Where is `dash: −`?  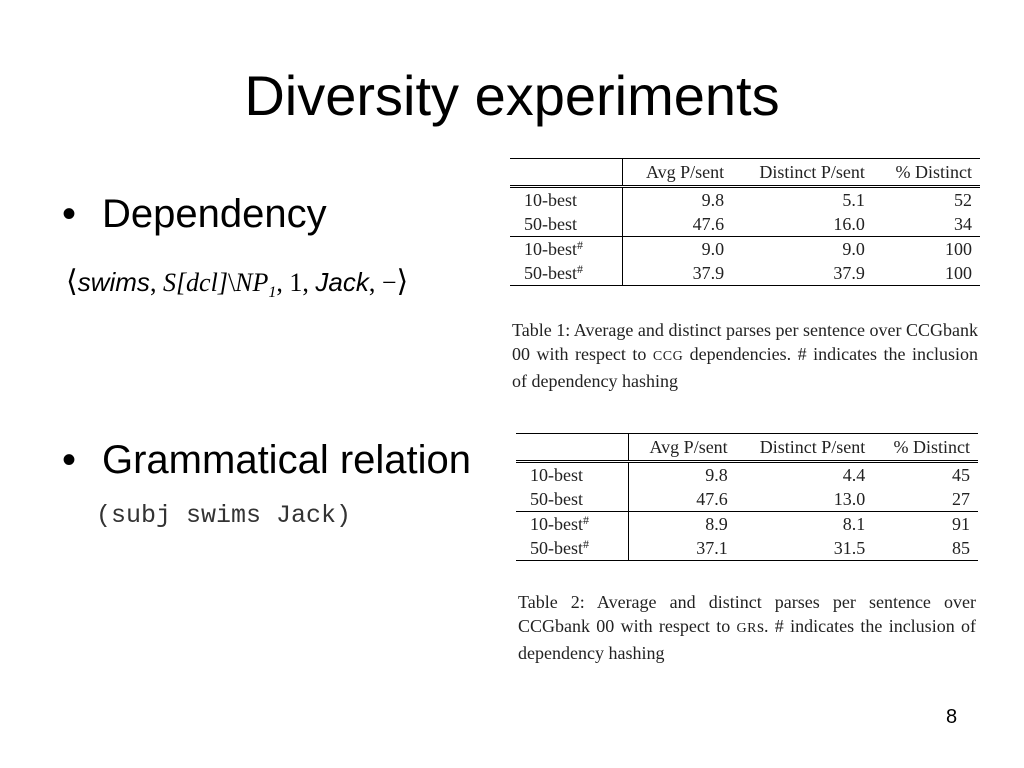
dash: − is located at coordinates (389, 282).